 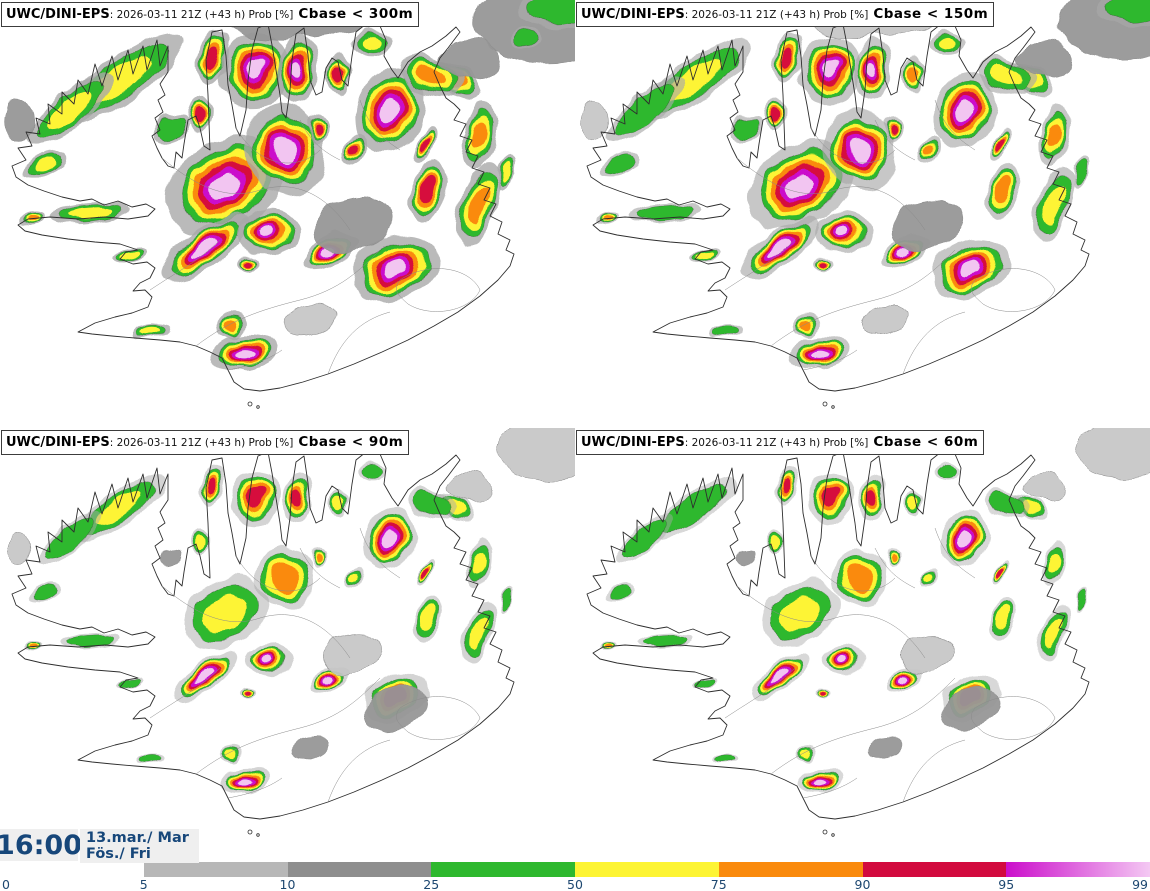 What do you see at coordinates (41, 845) in the screenshot?
I see `valid-time-label: 16:00` at bounding box center [41, 845].